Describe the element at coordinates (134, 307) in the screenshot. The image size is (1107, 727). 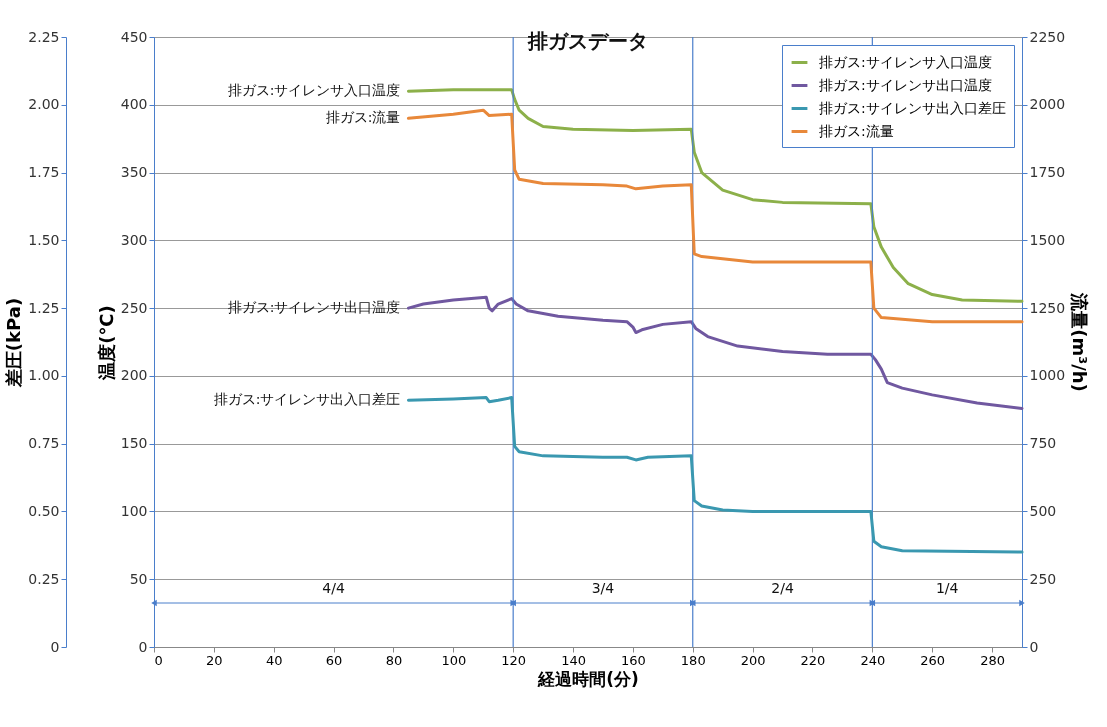
I see `y-tick-label: 250` at that location.